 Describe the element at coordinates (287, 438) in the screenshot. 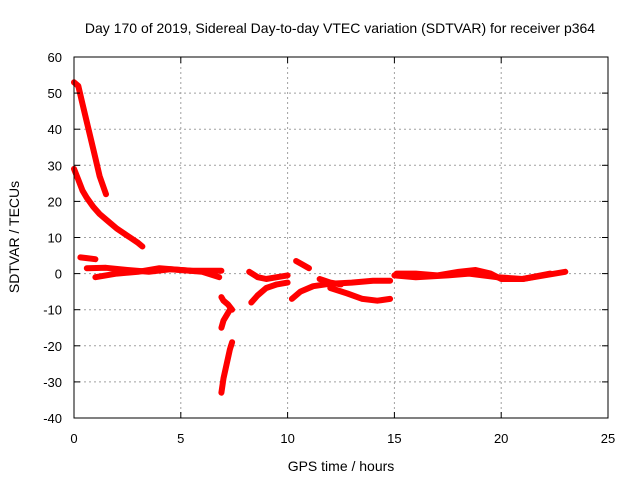

I see `x-tick-label: 10` at that location.